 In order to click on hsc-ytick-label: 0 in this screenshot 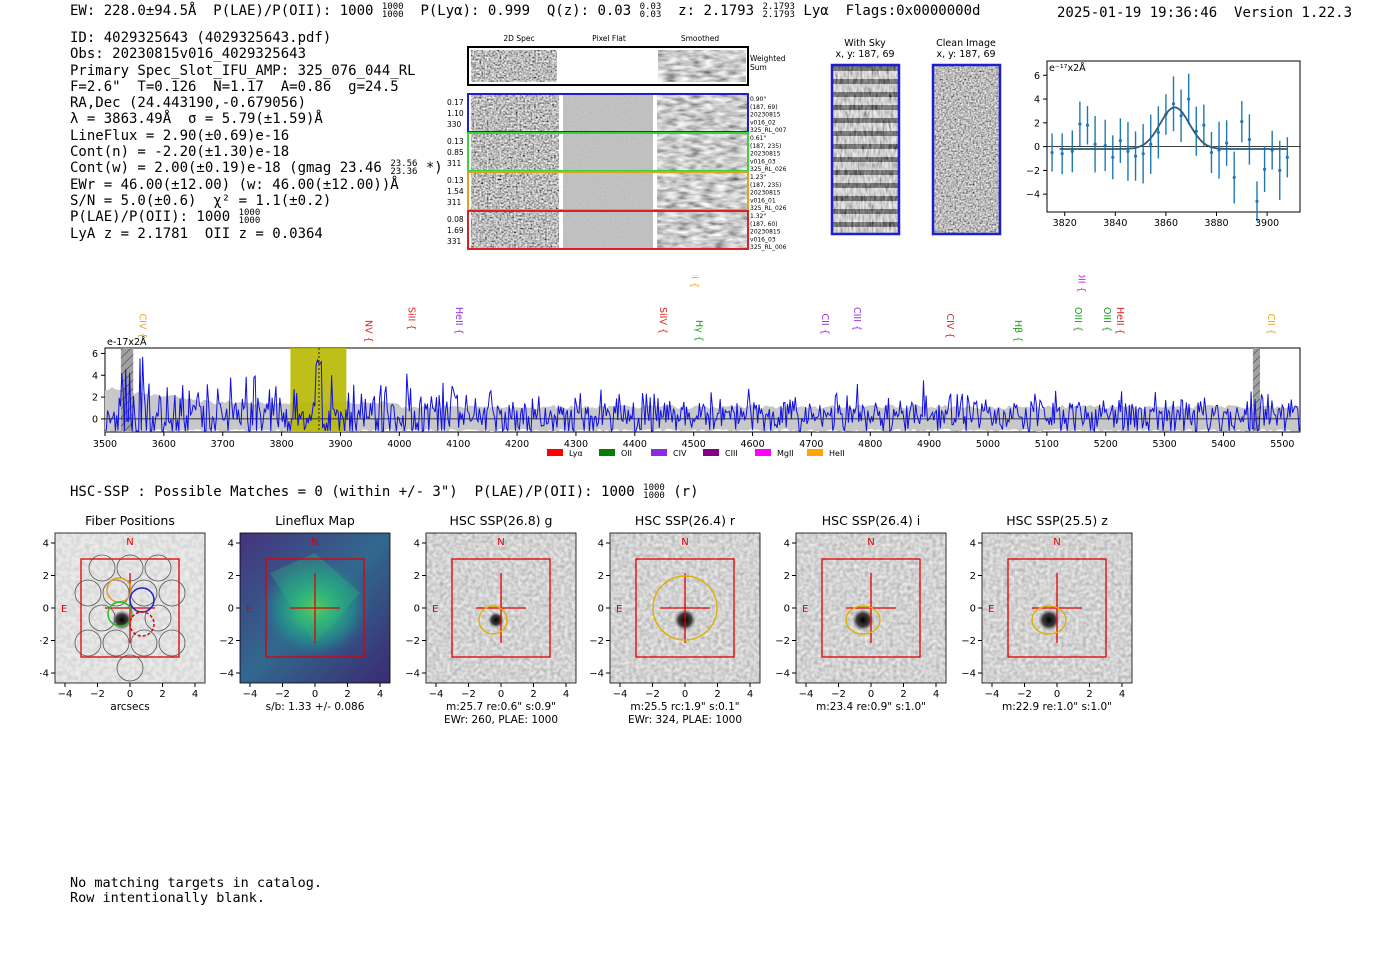, I will do `click(973, 609)`.